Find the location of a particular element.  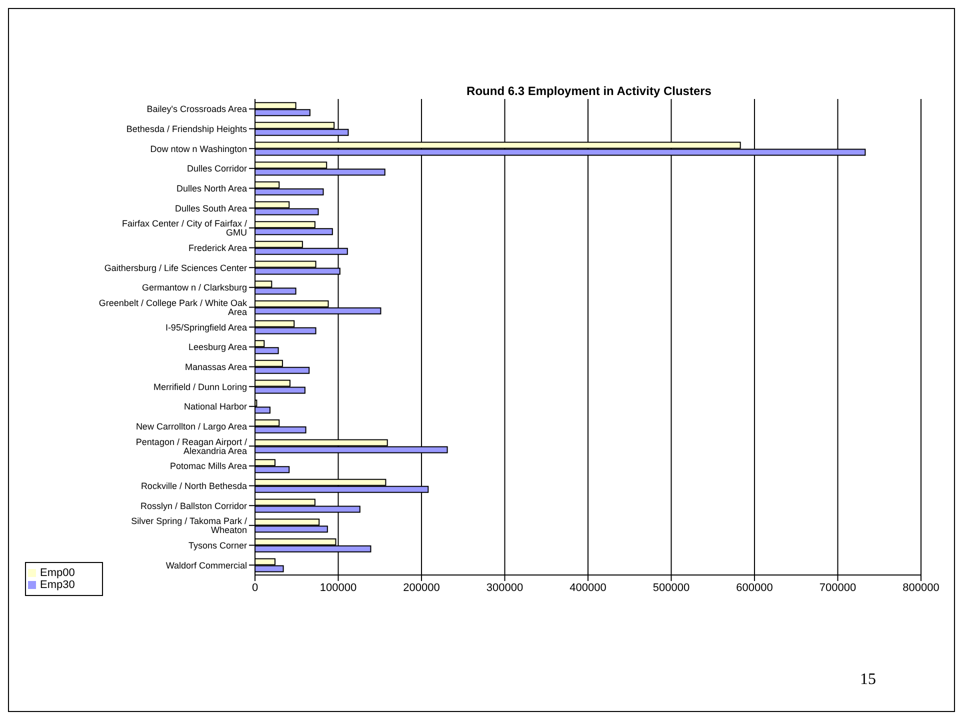

x-tick-label: 700000 is located at coordinates (837, 588).